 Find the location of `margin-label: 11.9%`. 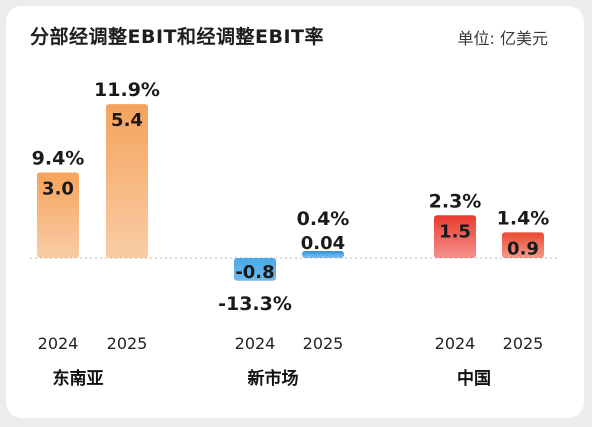

margin-label: 11.9% is located at coordinates (127, 90).